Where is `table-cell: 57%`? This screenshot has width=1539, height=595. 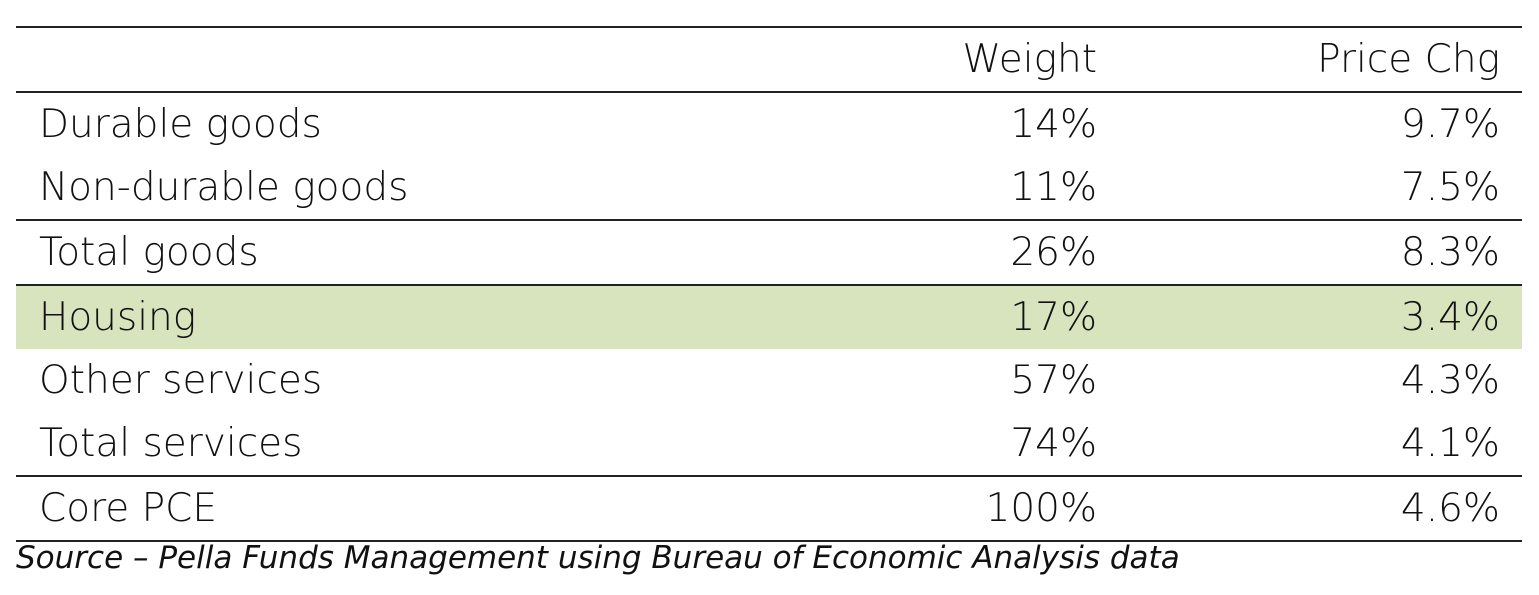 table-cell: 57% is located at coordinates (1053, 380).